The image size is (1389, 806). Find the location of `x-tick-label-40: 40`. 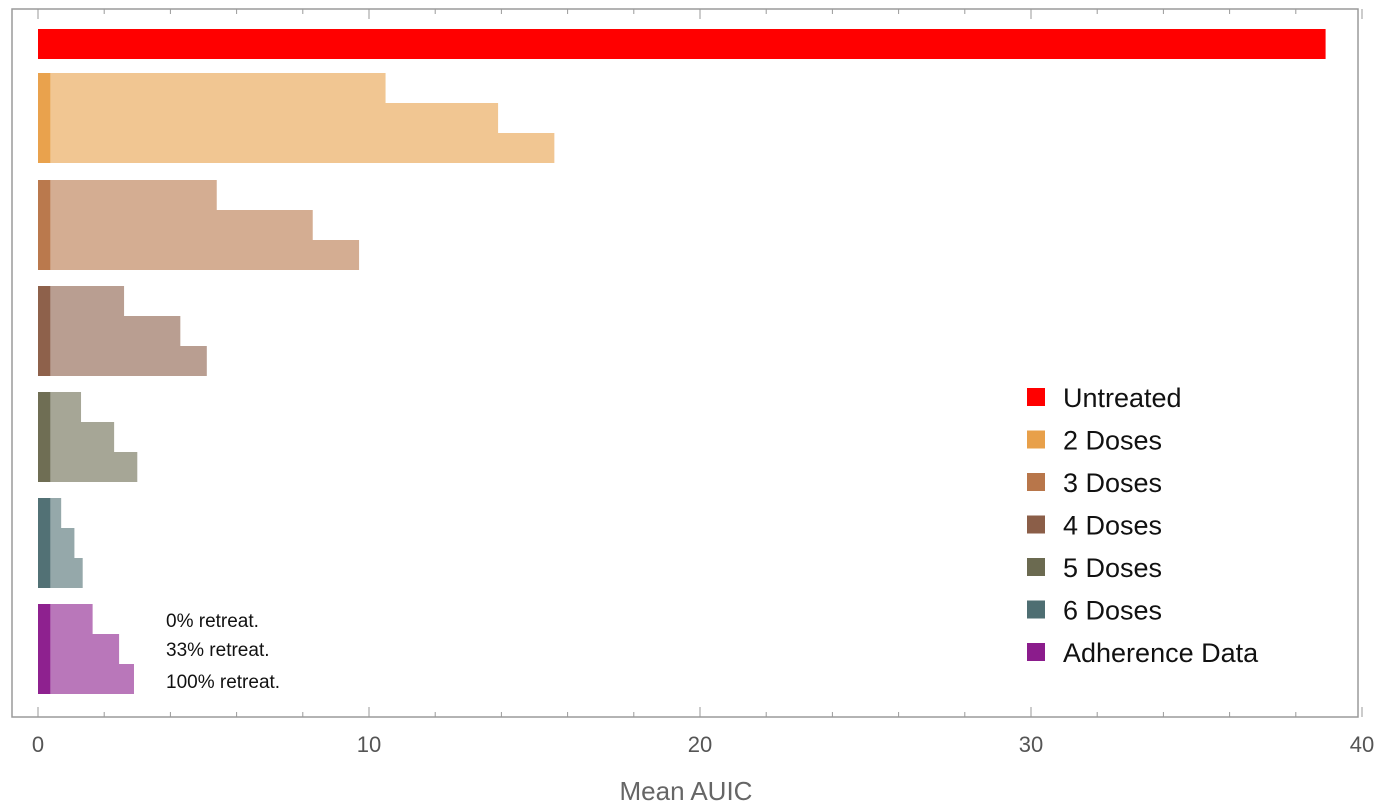

x-tick-label-40: 40 is located at coordinates (1362, 744).